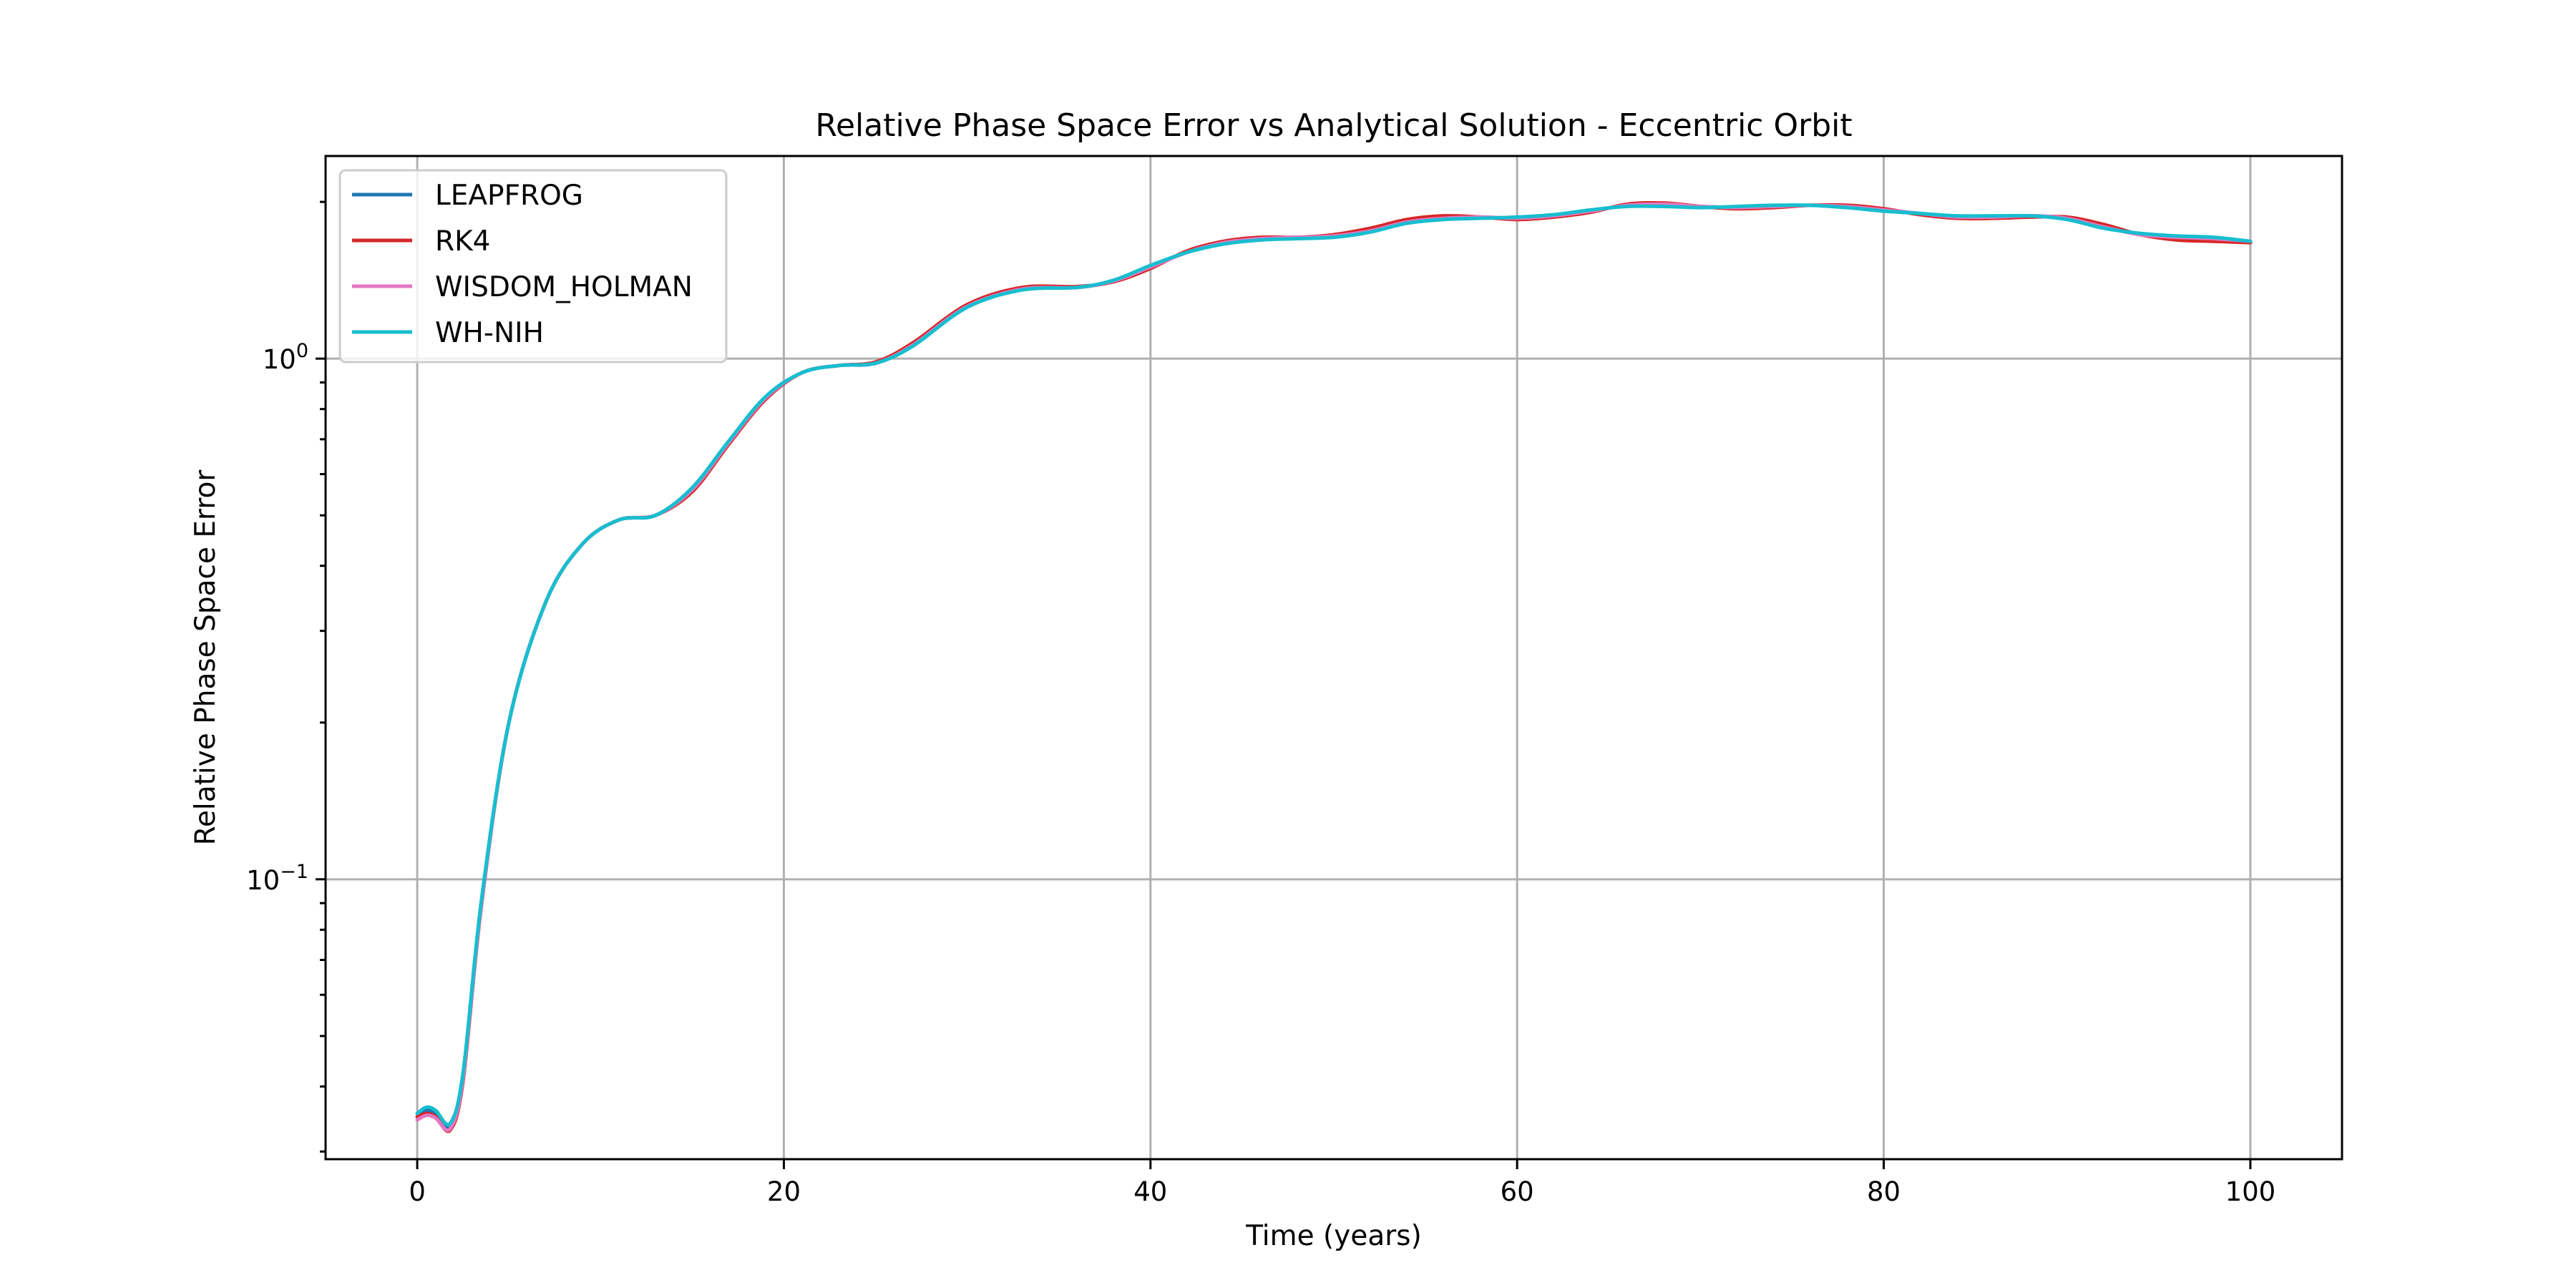 This screenshot has width=2576, height=1288. Describe the element at coordinates (1333, 1236) in the screenshot. I see `x-axis-label: Time (years)` at that location.